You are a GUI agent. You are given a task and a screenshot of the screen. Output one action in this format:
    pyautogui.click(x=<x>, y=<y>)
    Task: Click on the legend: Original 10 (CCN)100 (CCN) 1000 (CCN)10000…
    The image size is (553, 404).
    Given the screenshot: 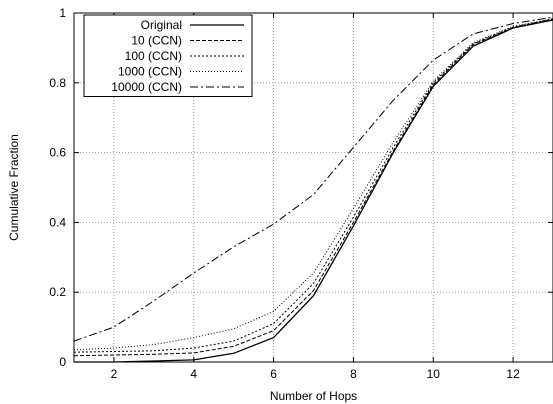 What is the action you would take?
    pyautogui.click(x=168, y=55)
    